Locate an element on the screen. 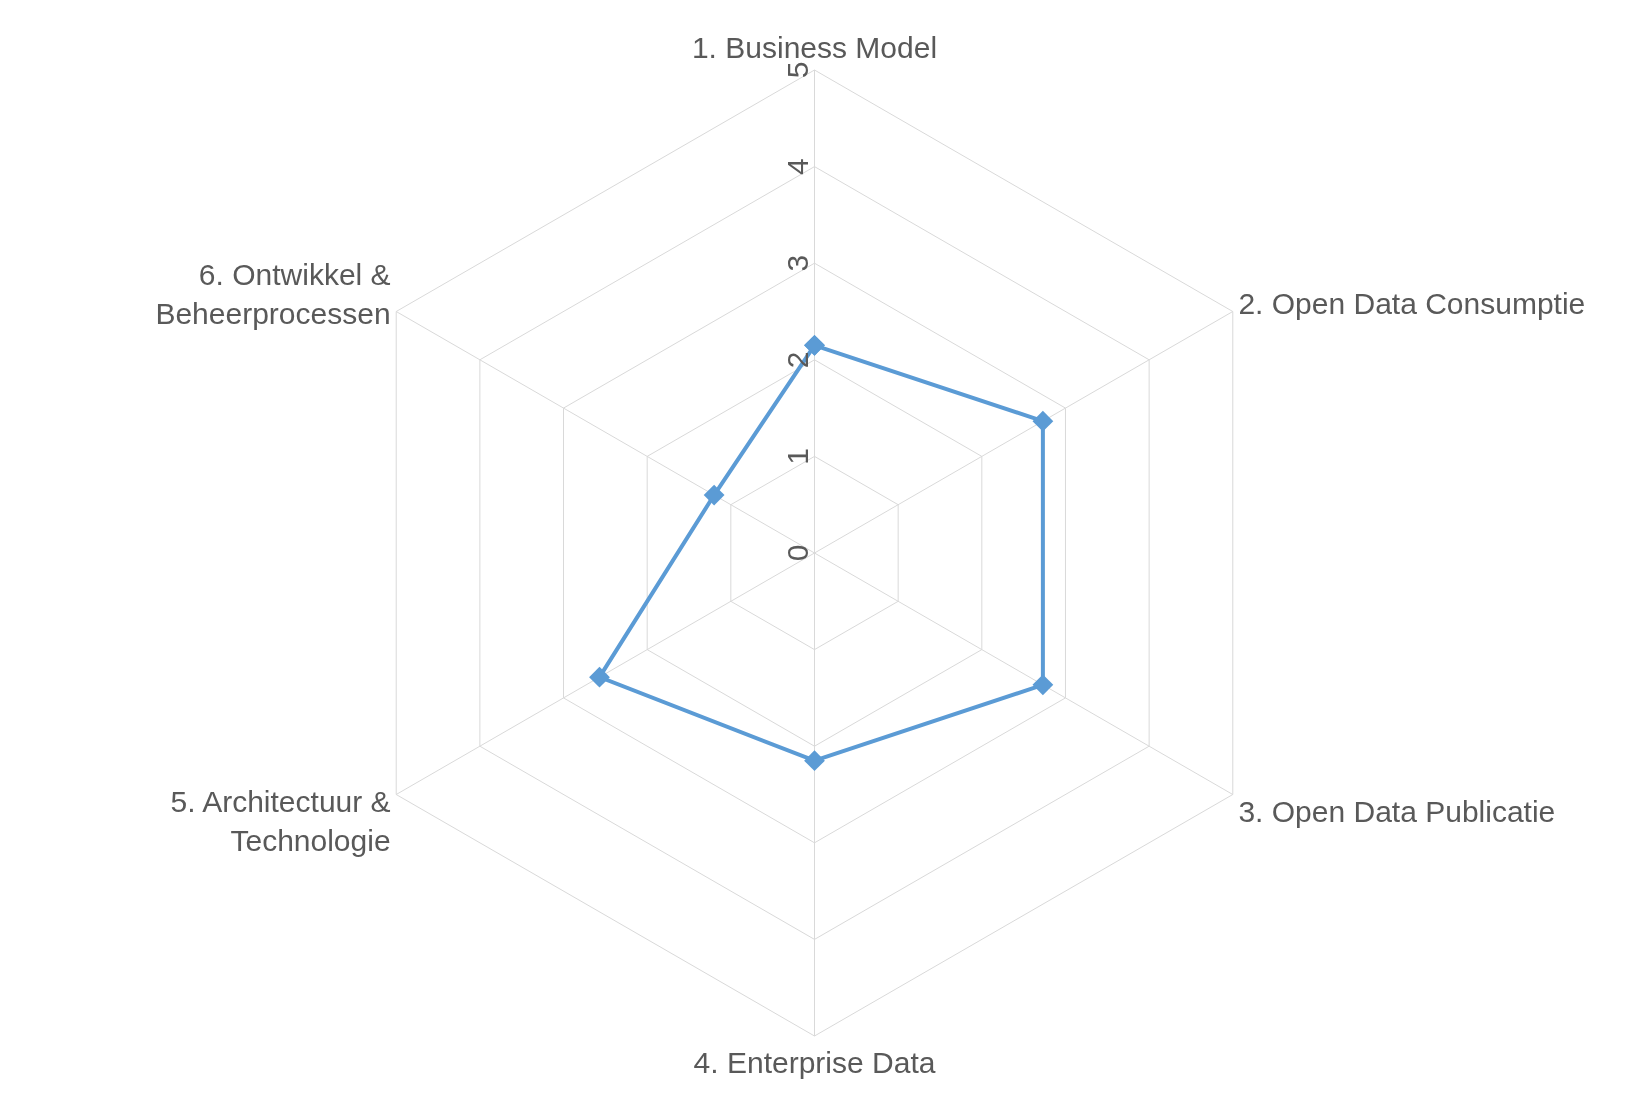  spoke-label: 4. Enterprise Data is located at coordinates (814, 1062).